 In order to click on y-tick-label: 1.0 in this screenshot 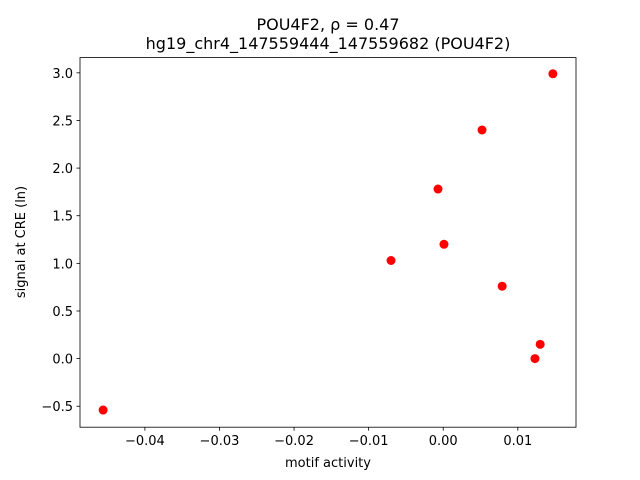, I will do `click(62, 264)`.